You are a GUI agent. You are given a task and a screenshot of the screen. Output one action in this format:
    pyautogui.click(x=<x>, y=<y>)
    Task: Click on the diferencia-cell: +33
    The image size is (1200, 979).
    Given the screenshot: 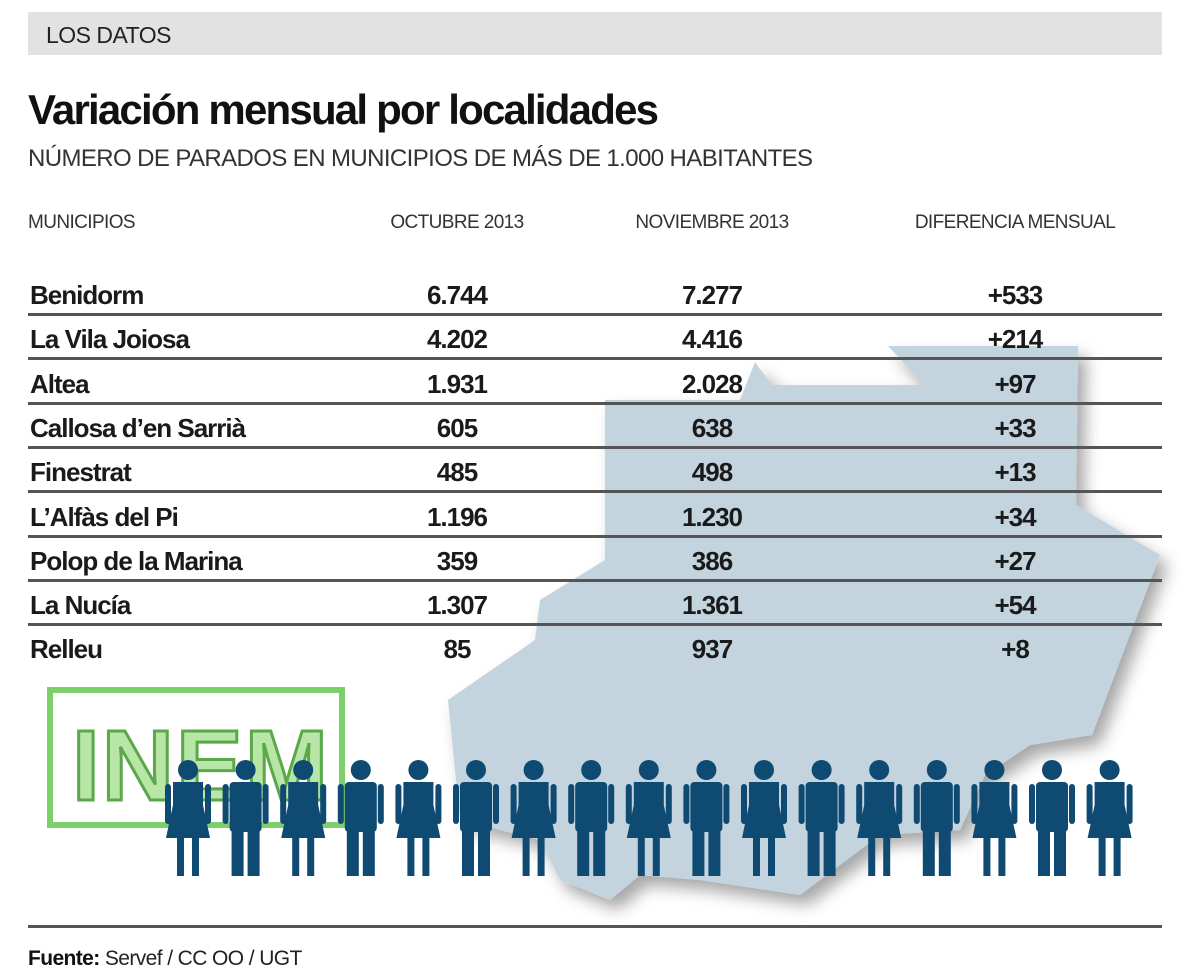 What is the action you would take?
    pyautogui.click(x=1015, y=427)
    